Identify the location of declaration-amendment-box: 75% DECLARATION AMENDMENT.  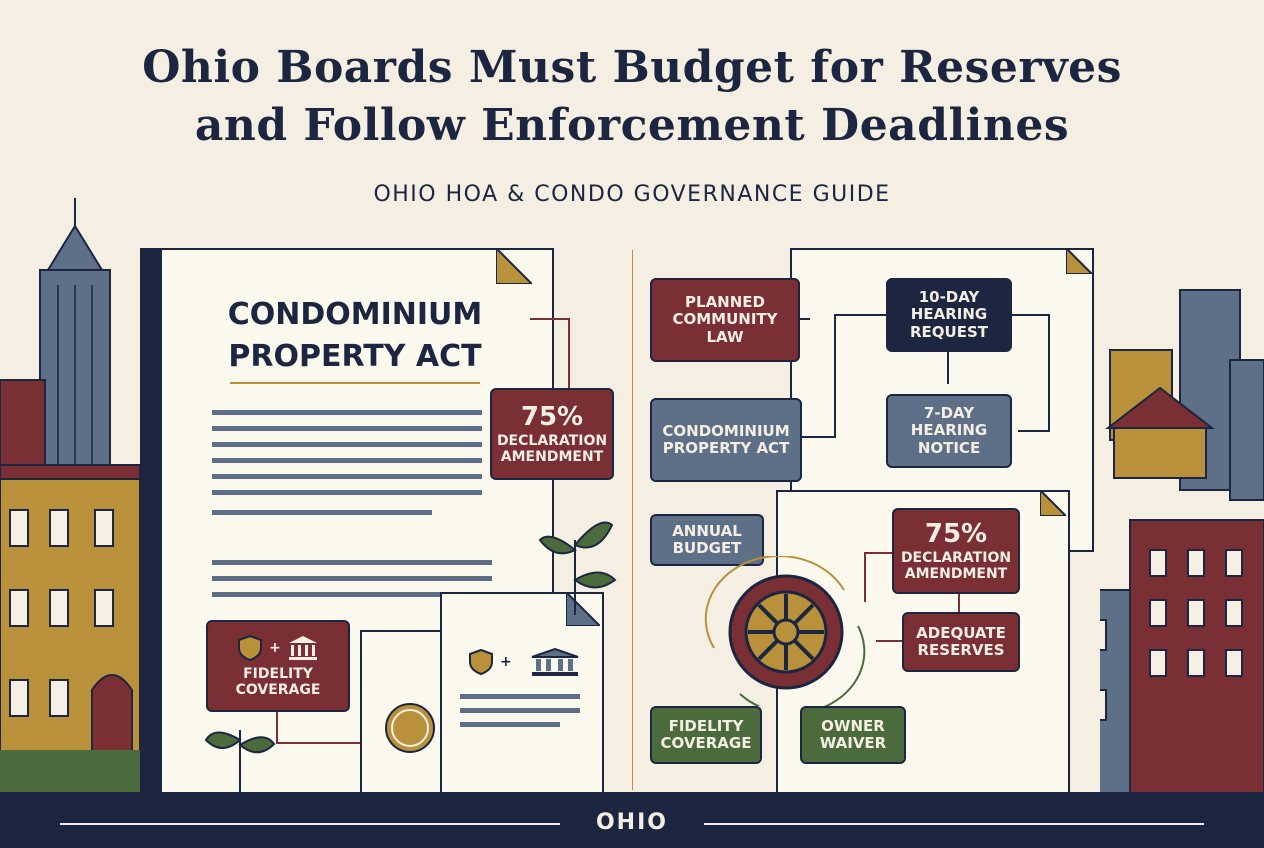
(956, 551).